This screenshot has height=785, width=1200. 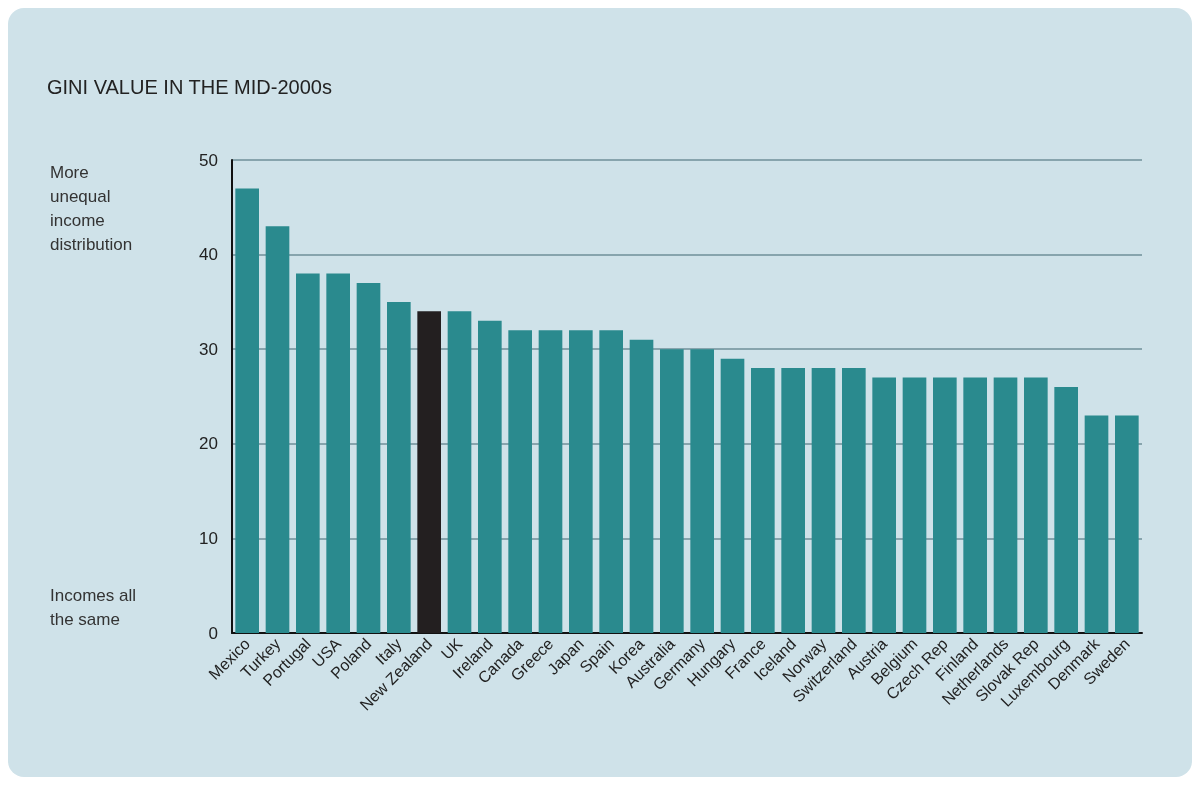 I want to click on chart-title: GINI VALUE IN THE MID-2000s, so click(x=189, y=87).